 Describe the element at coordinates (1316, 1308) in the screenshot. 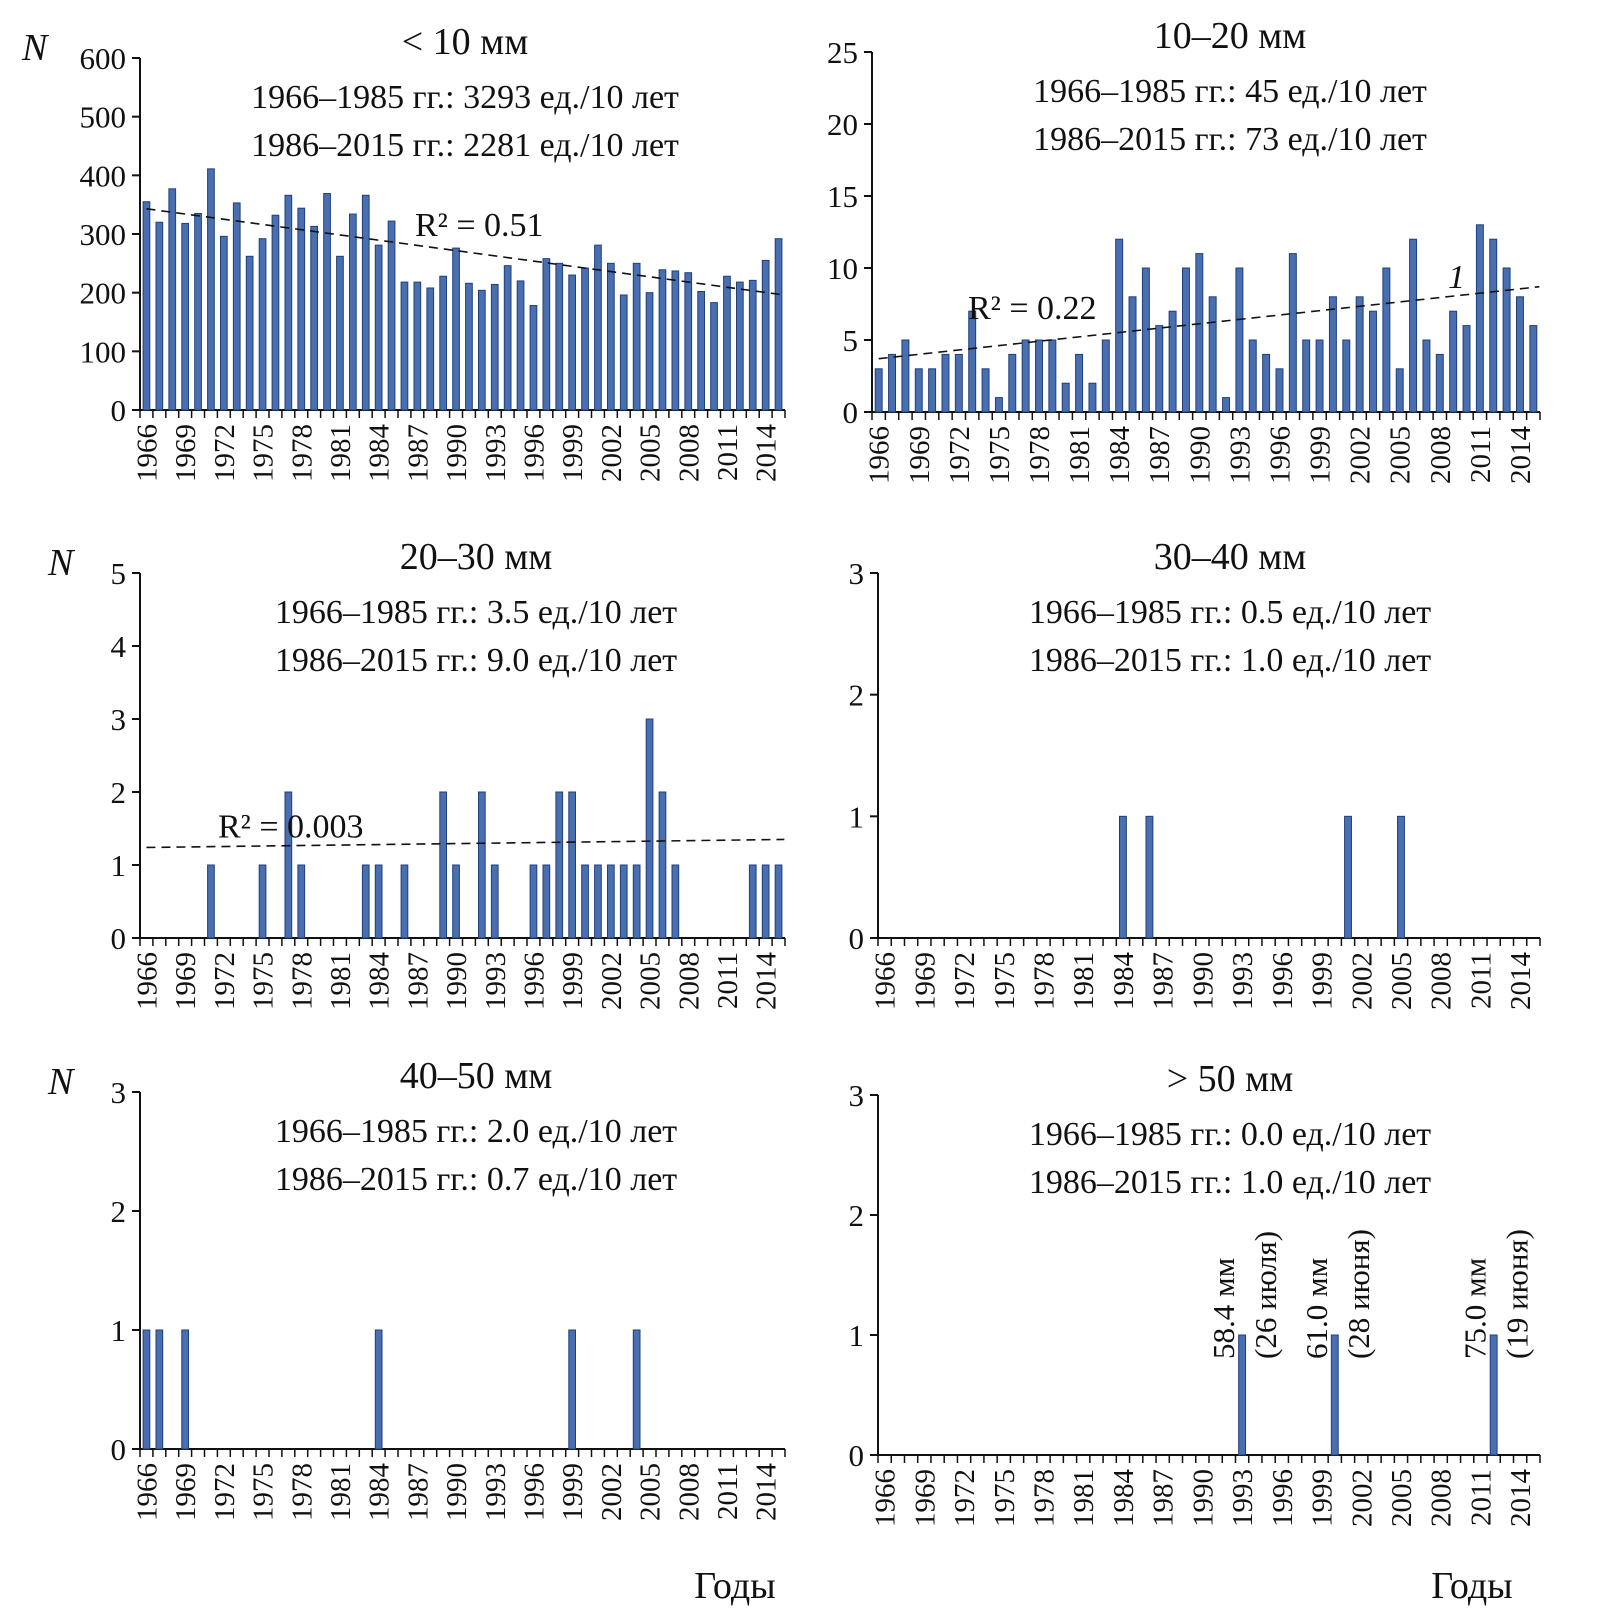

I see `bar-annotation: 61.0 мм` at that location.